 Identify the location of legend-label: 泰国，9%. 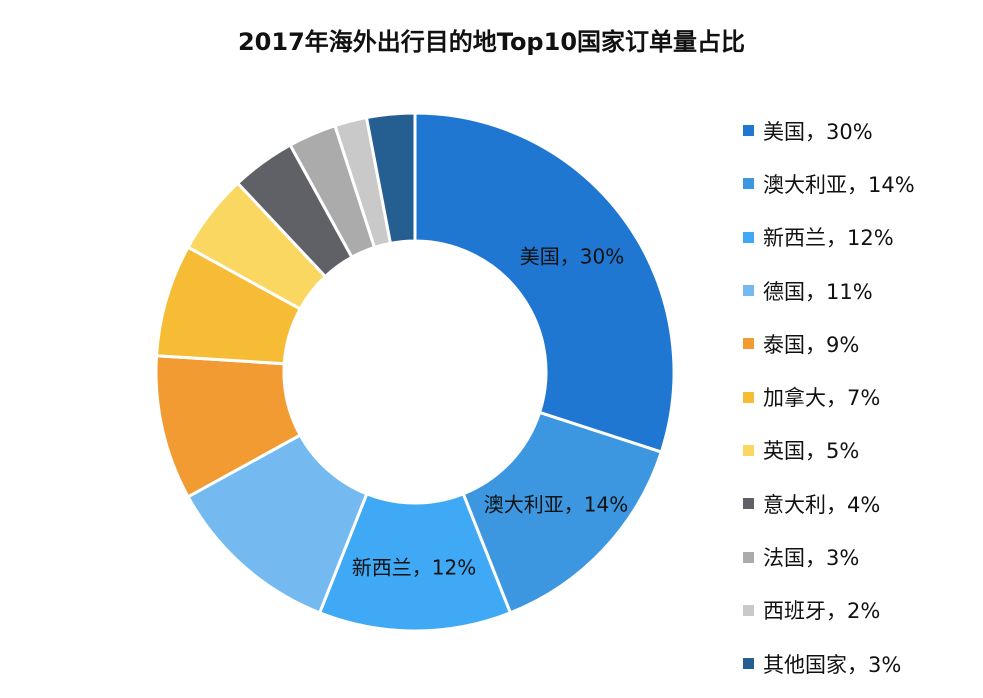
(811, 344).